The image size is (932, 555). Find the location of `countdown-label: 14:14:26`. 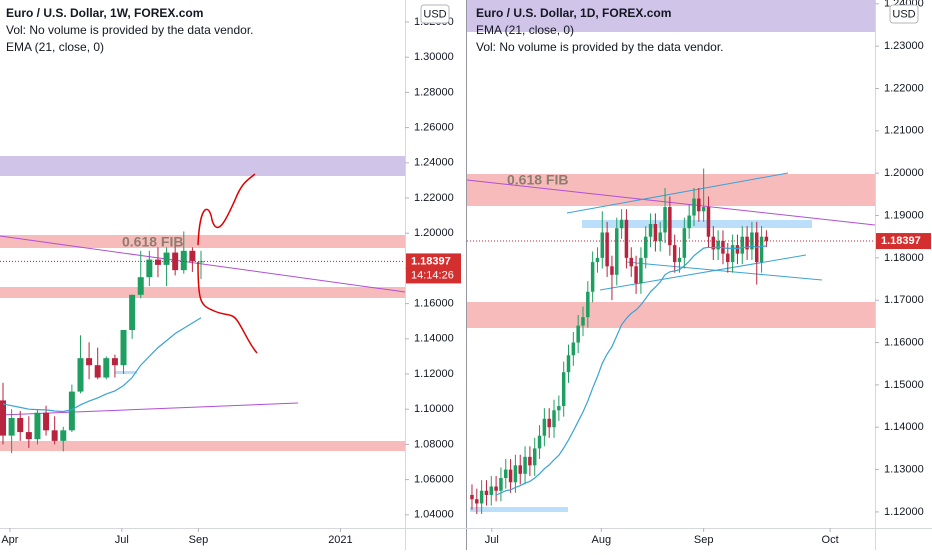

countdown-label: 14:14:26 is located at coordinates (432, 275).